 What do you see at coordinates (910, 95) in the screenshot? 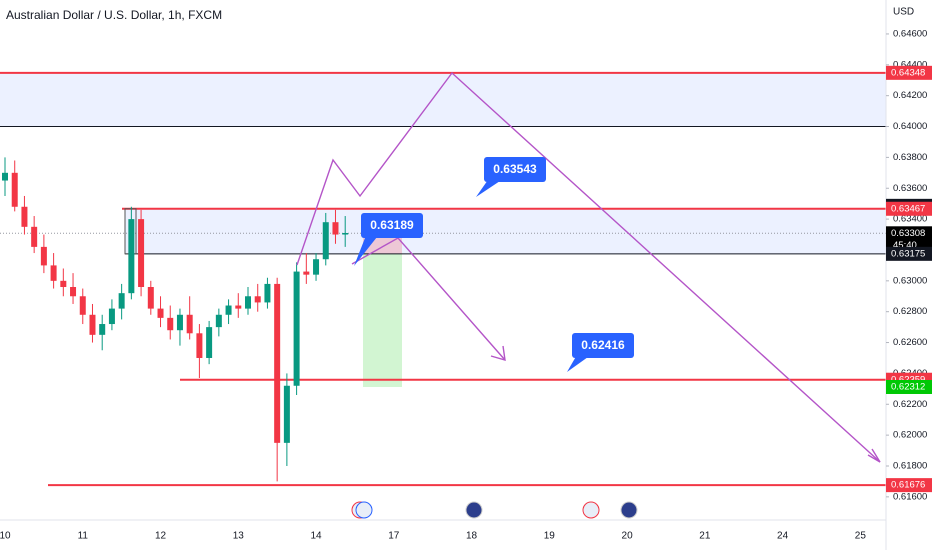
I see `y-tick-label: 0.64200` at bounding box center [910, 95].